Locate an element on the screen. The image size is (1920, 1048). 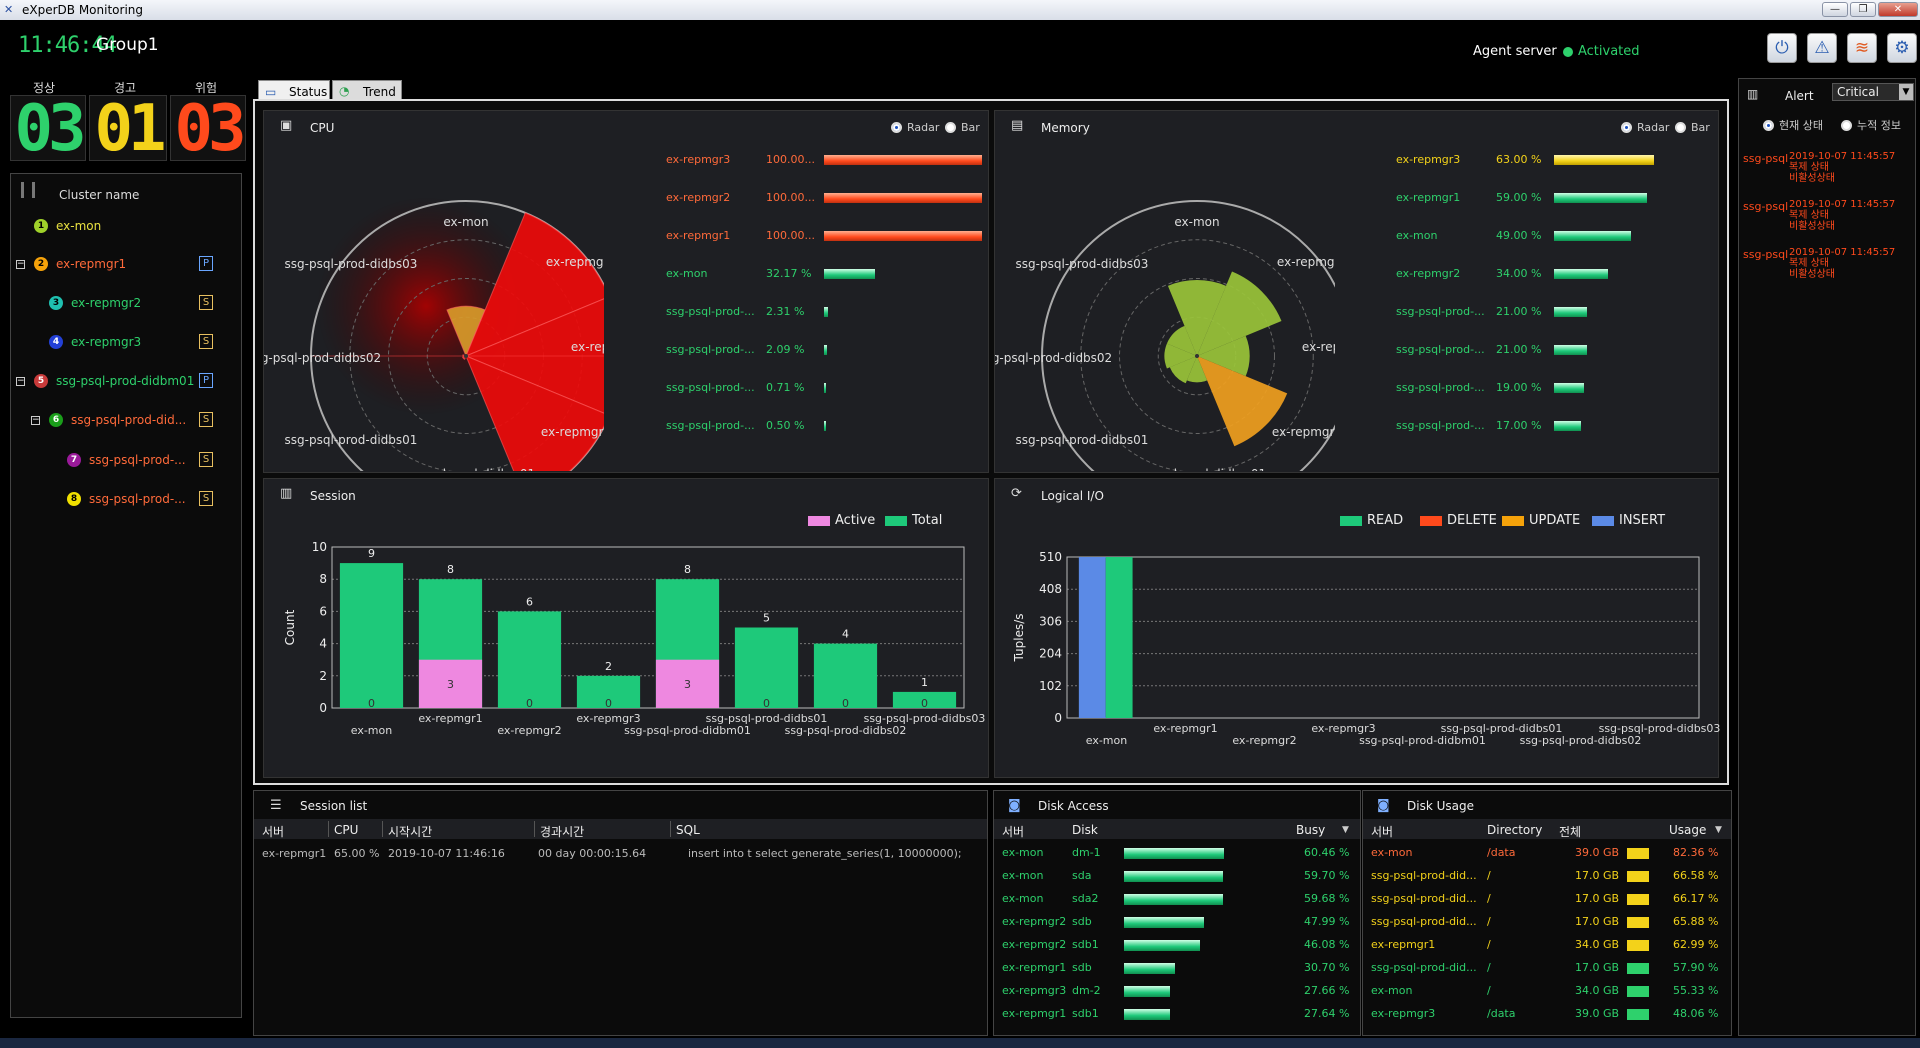
disk-access-col-header: 서버 is located at coordinates (1013, 832).